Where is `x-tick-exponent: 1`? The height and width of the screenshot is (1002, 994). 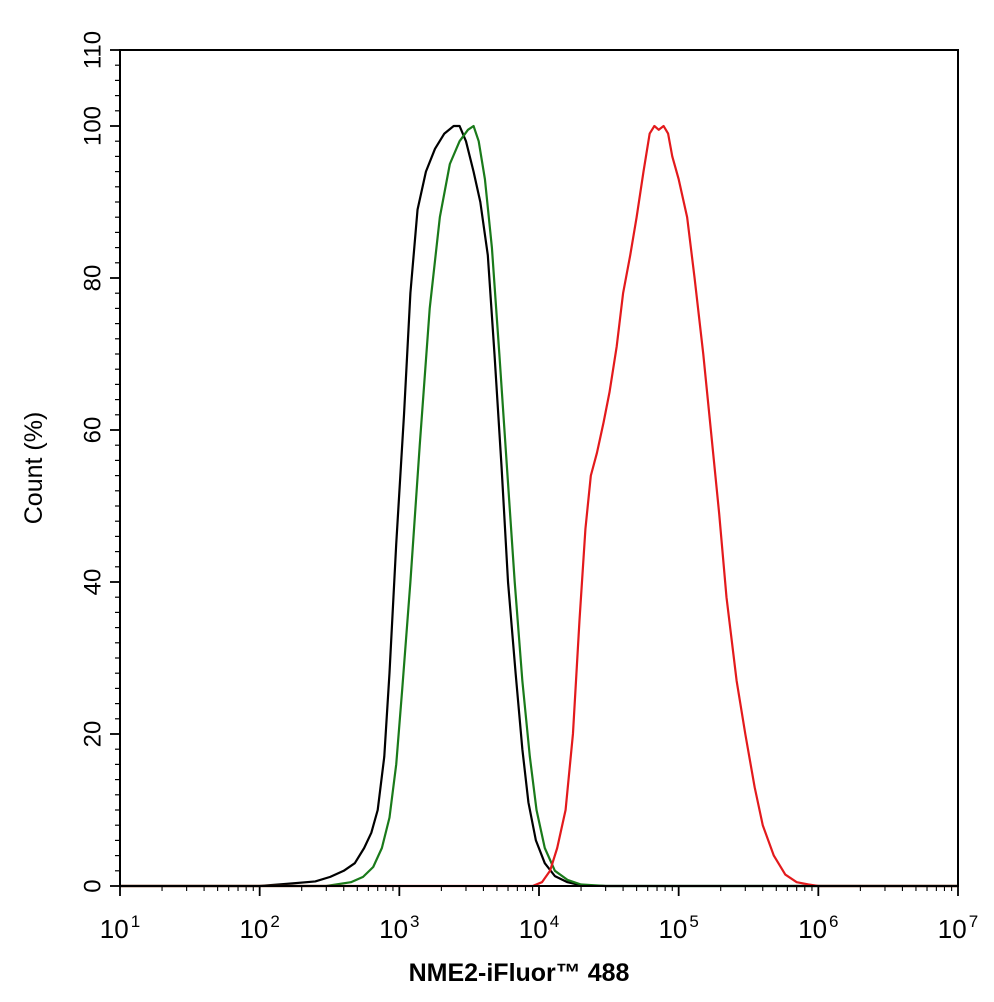 x-tick-exponent: 1 is located at coordinates (135, 921).